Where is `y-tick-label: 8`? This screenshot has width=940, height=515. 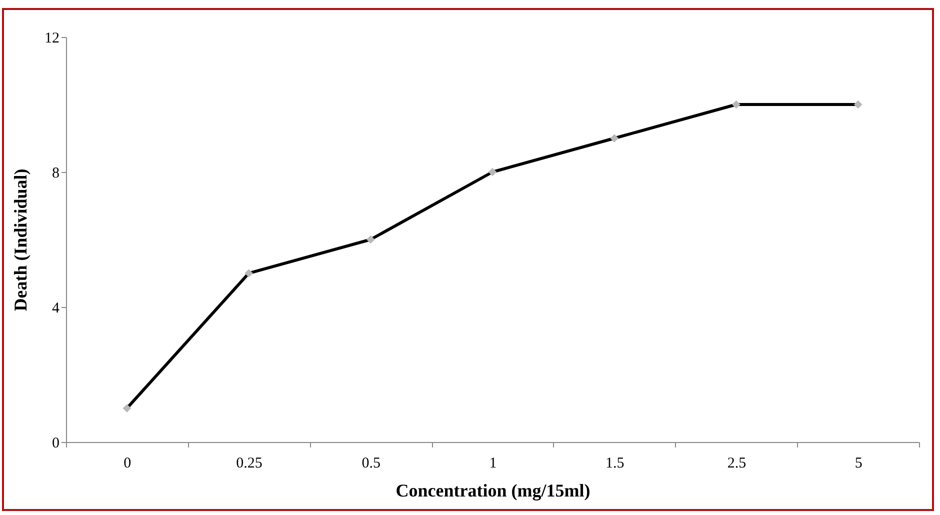
y-tick-label: 8 is located at coordinates (56, 174).